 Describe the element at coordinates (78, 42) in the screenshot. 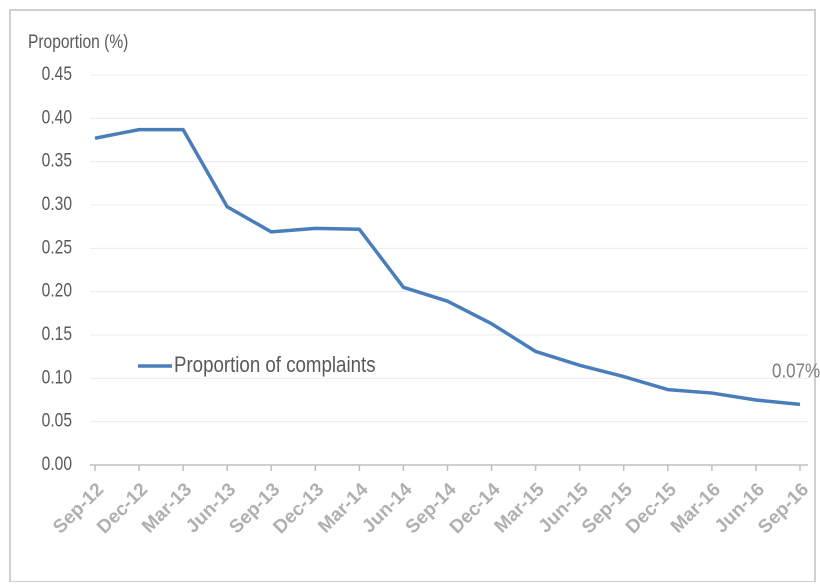

I see `y-axis-label: Proportion (%)` at that location.